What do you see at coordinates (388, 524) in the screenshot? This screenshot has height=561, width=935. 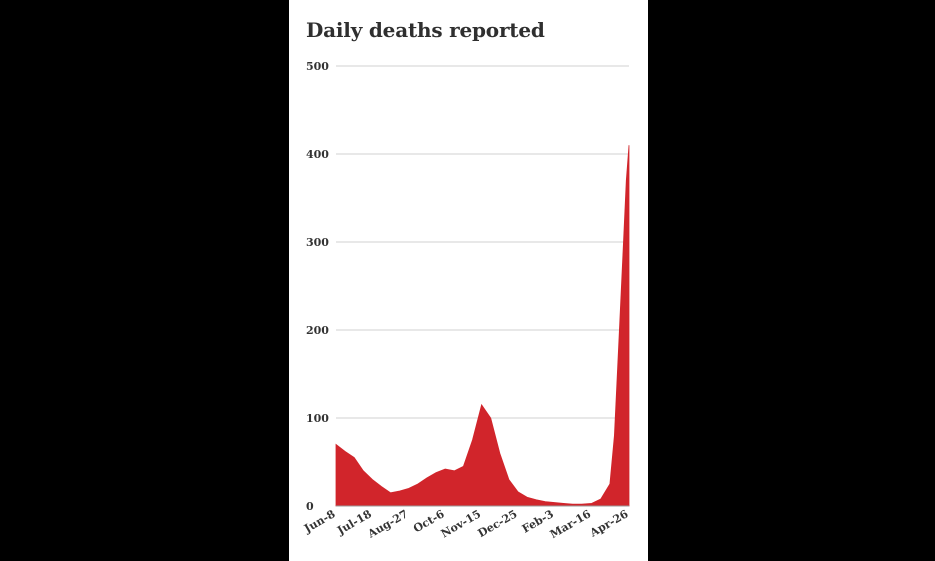 I see `x-tick-label: Aug-27` at bounding box center [388, 524].